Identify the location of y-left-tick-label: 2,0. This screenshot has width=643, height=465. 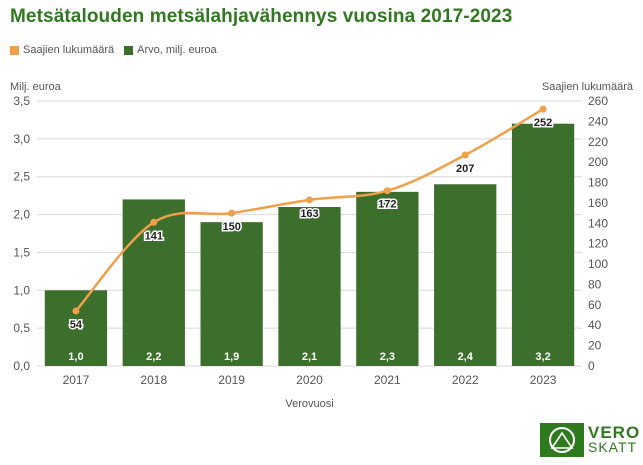
(21, 215).